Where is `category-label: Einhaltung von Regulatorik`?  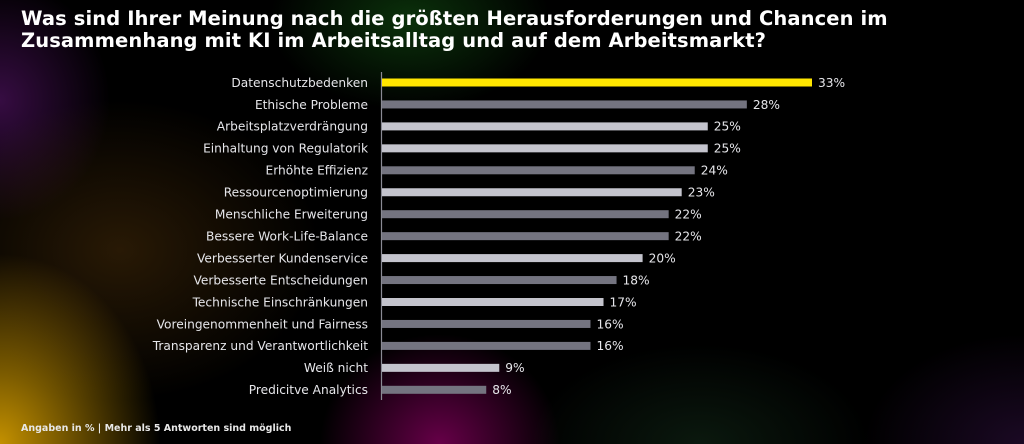 category-label: Einhaltung von Regulatorik is located at coordinates (286, 149).